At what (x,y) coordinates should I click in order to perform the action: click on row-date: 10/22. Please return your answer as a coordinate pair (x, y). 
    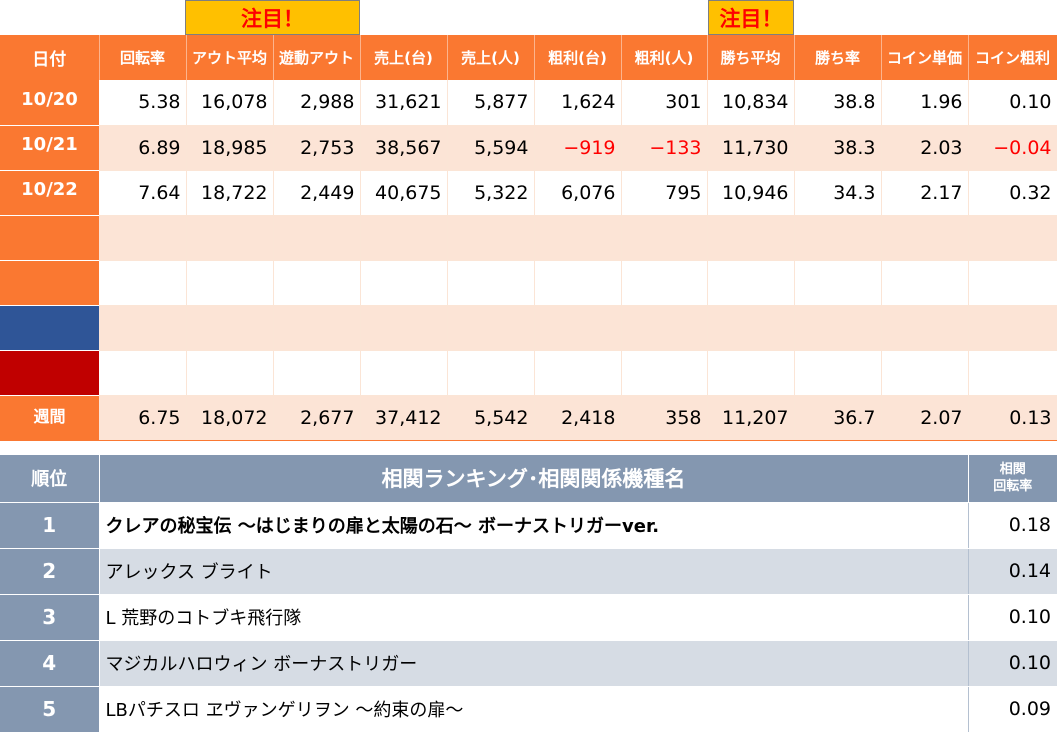
    Looking at the image, I should click on (49, 193).